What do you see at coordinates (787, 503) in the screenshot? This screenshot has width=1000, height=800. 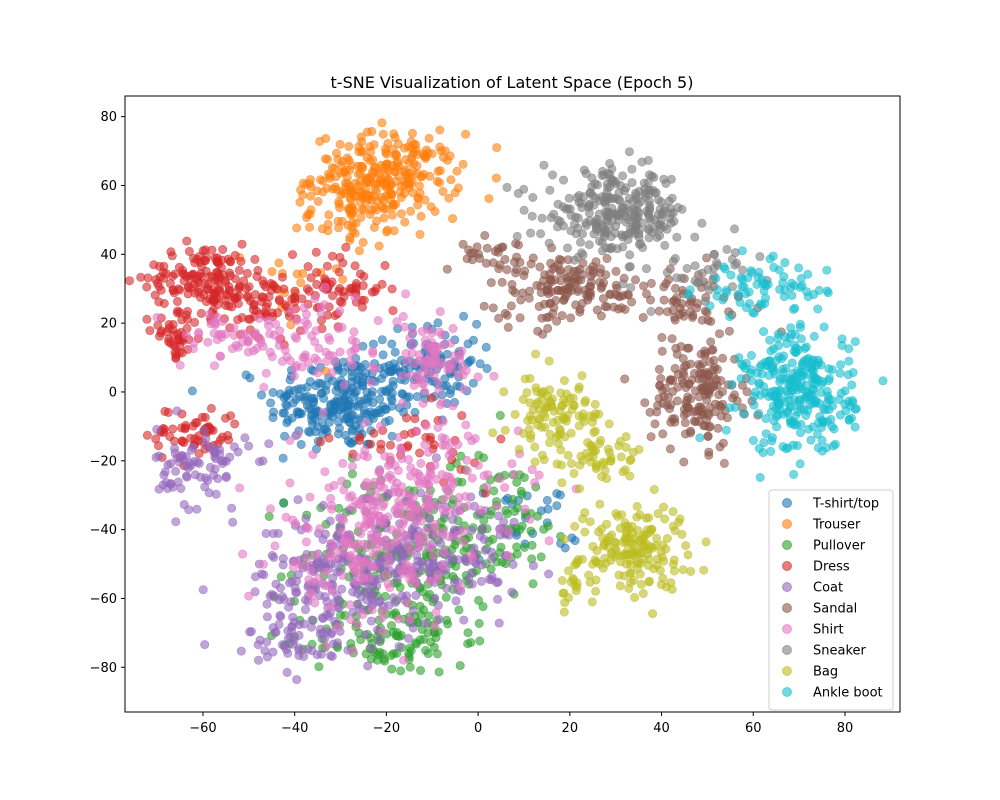 I see `legend-marker` at bounding box center [787, 503].